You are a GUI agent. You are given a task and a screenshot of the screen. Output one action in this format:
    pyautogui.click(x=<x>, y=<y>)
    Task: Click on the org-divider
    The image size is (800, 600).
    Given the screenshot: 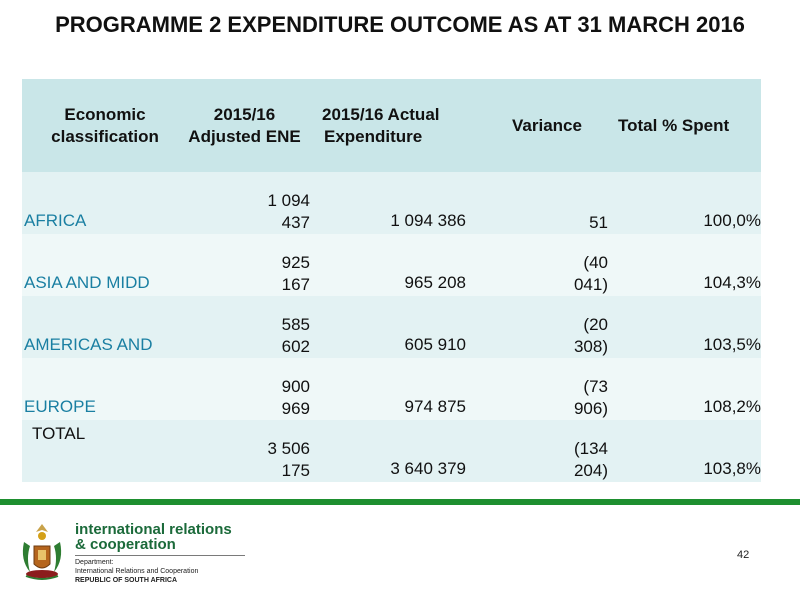 What is the action you would take?
    pyautogui.click(x=160, y=555)
    